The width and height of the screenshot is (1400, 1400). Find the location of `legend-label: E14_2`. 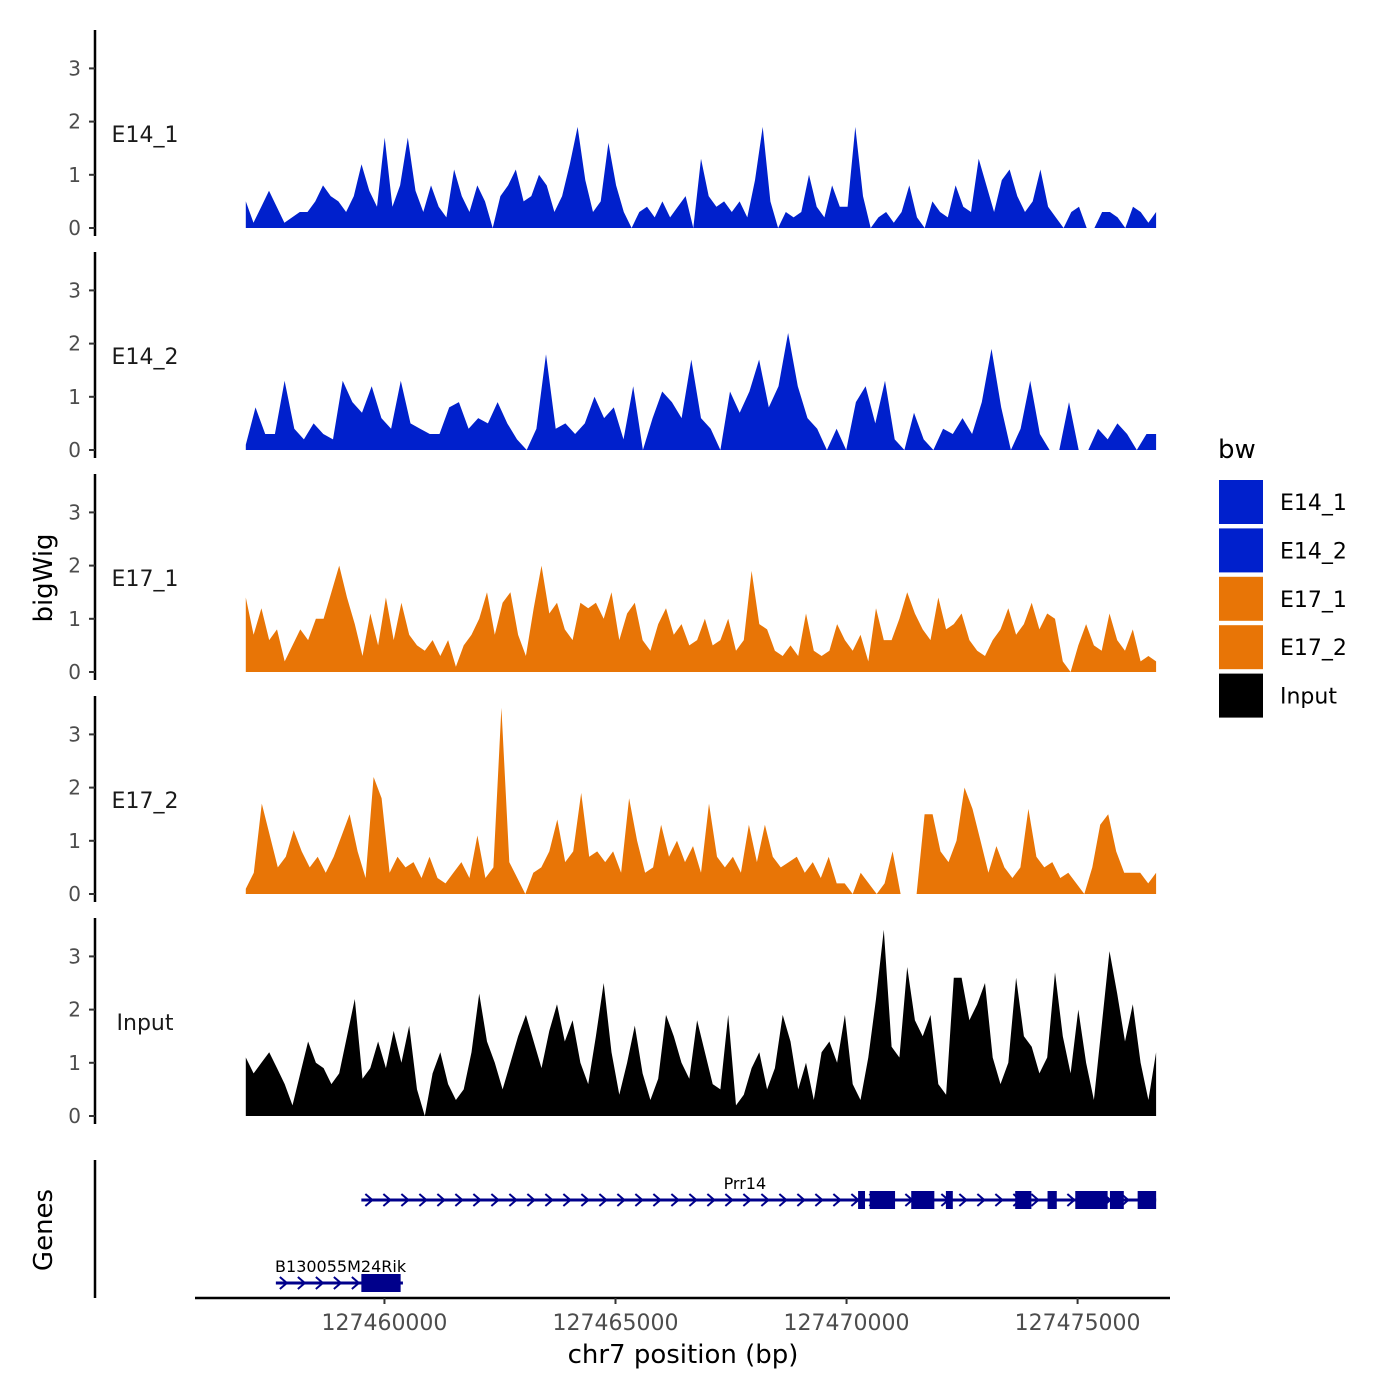

legend-label: E14_2 is located at coordinates (1313, 551).